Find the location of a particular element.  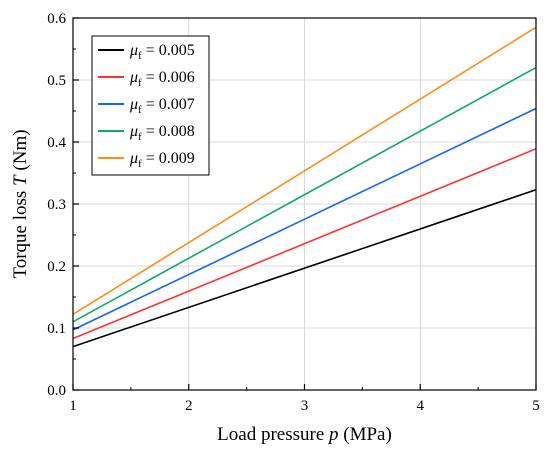

x-tick-label: 5 is located at coordinates (536, 406).